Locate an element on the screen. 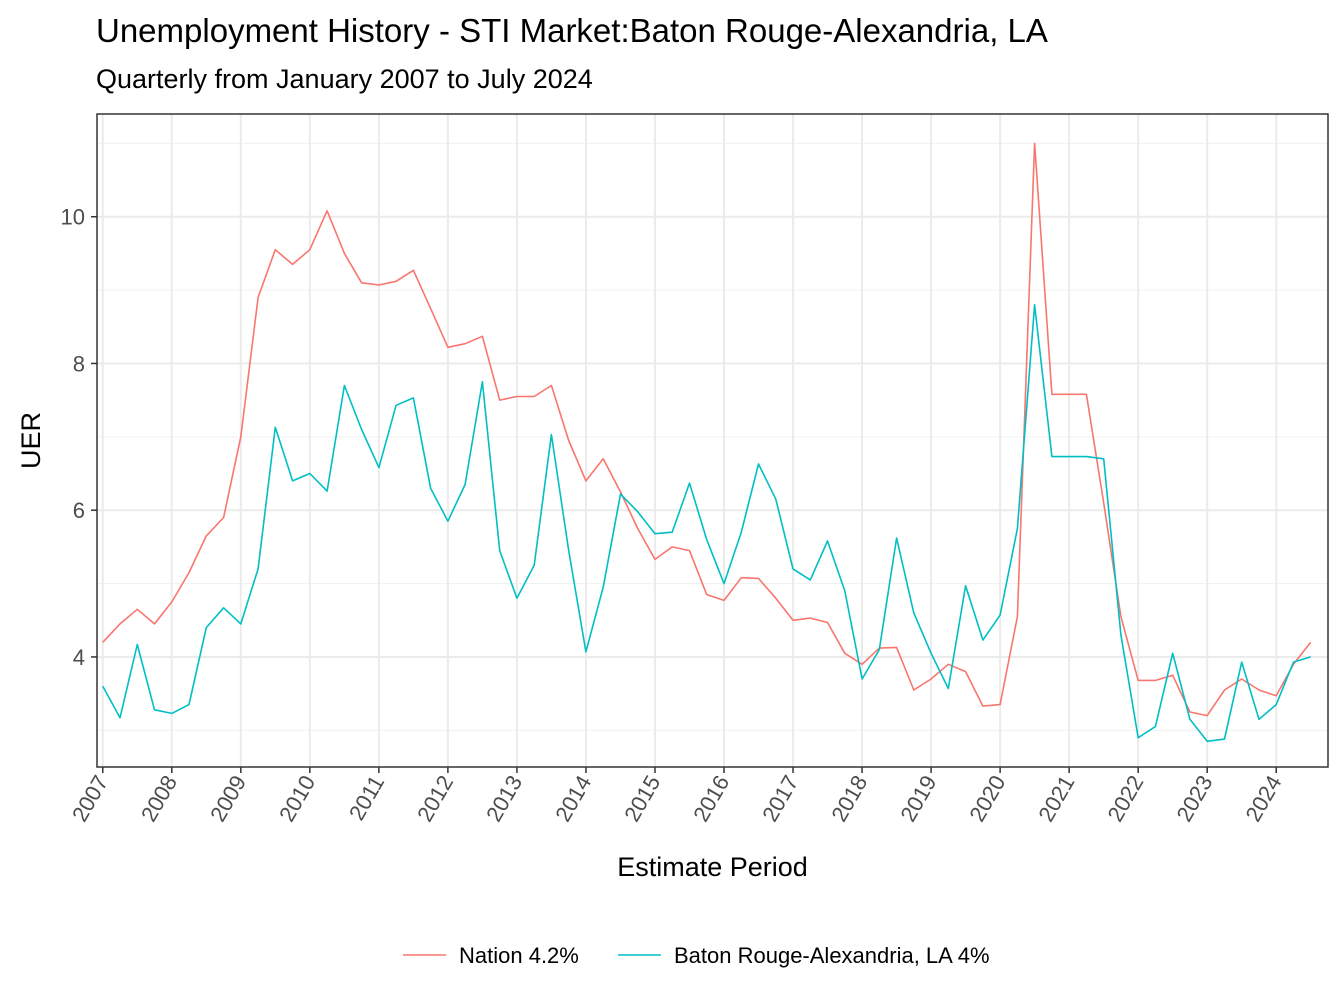  chart-subtitle: Quarterly from January 2007 to July 2024 is located at coordinates (344, 79).